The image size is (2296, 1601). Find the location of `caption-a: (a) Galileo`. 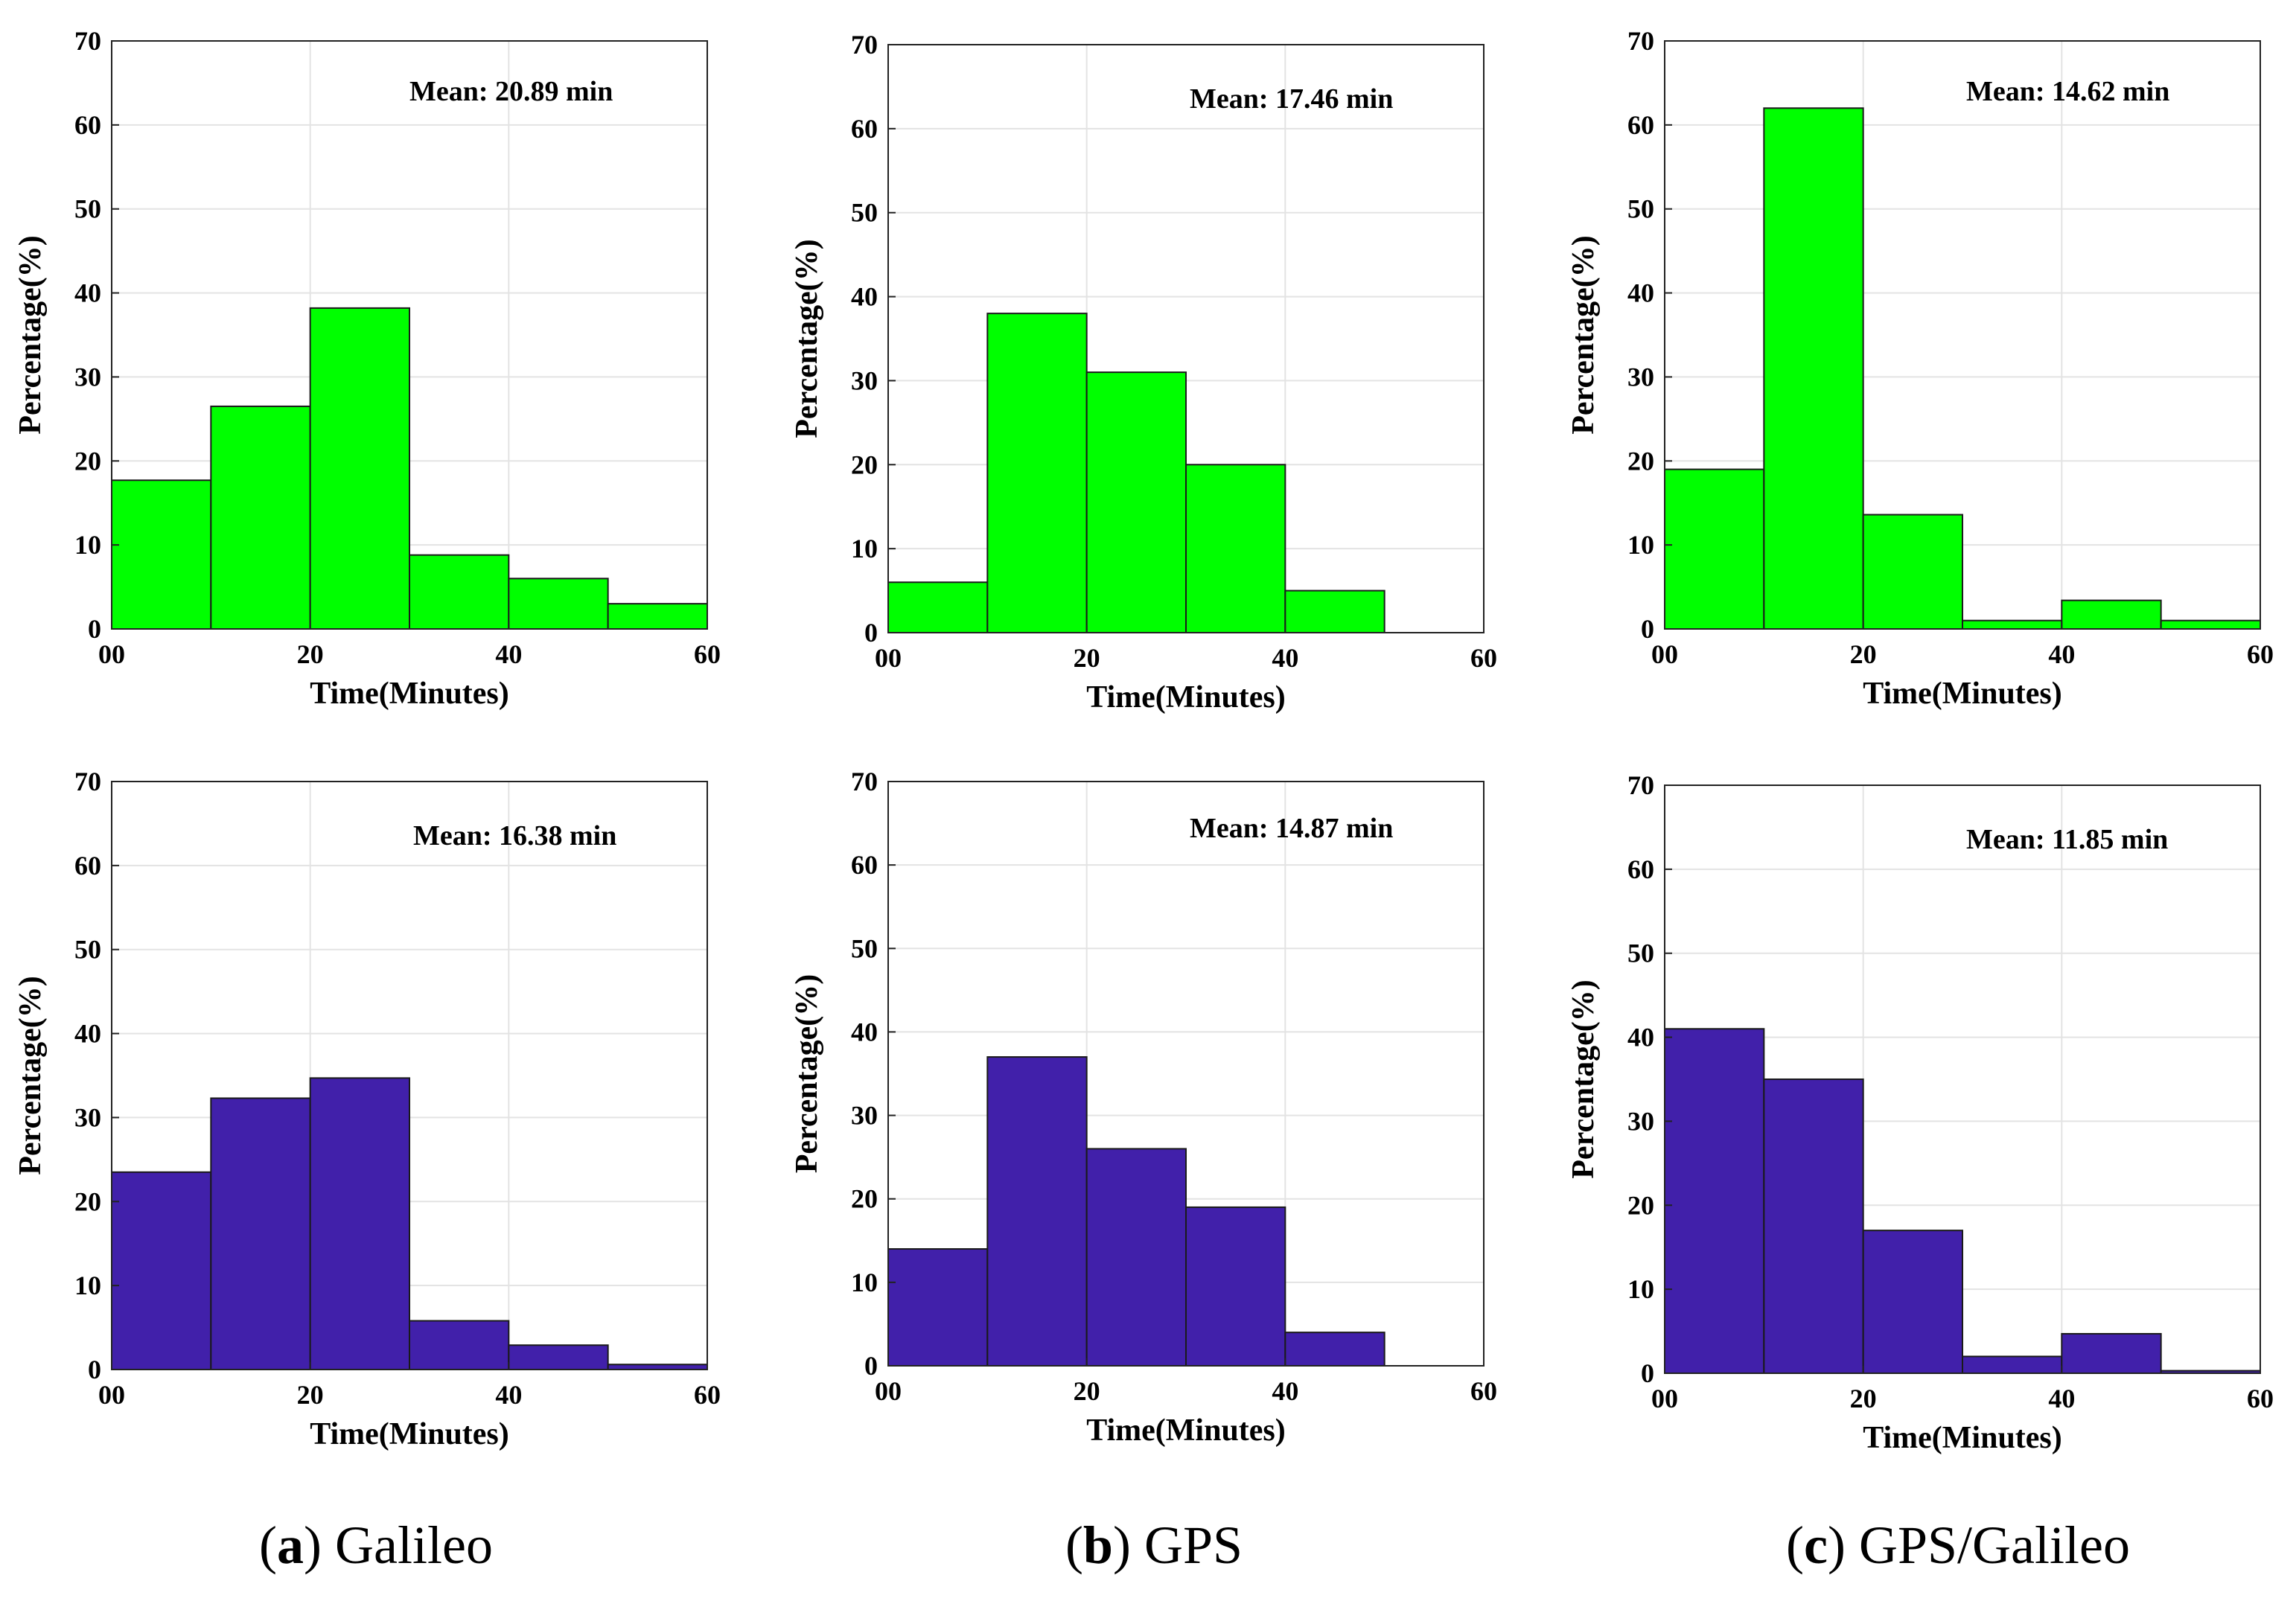

caption-a: (a) Galileo is located at coordinates (376, 1545).